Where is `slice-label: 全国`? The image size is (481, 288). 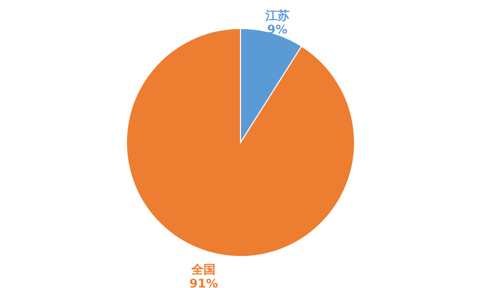 slice-label: 全国 is located at coordinates (203, 269).